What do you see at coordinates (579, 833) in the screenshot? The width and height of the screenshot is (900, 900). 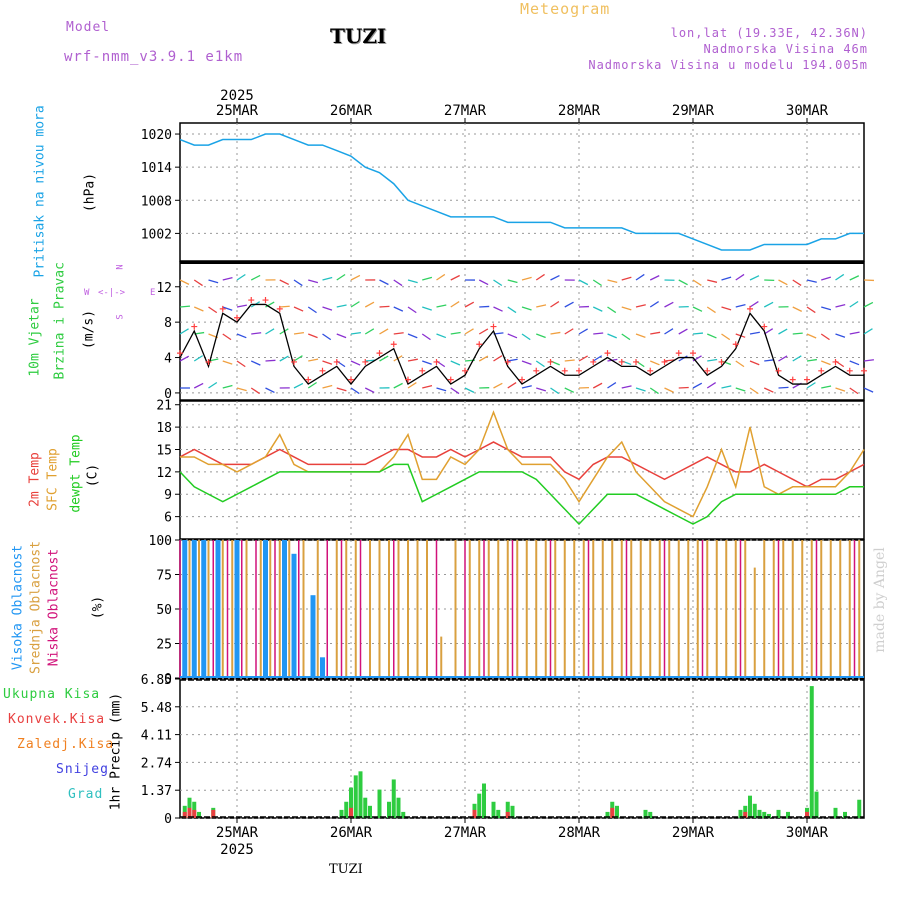 I see `date-label-bottom: 28MAR` at bounding box center [579, 833].